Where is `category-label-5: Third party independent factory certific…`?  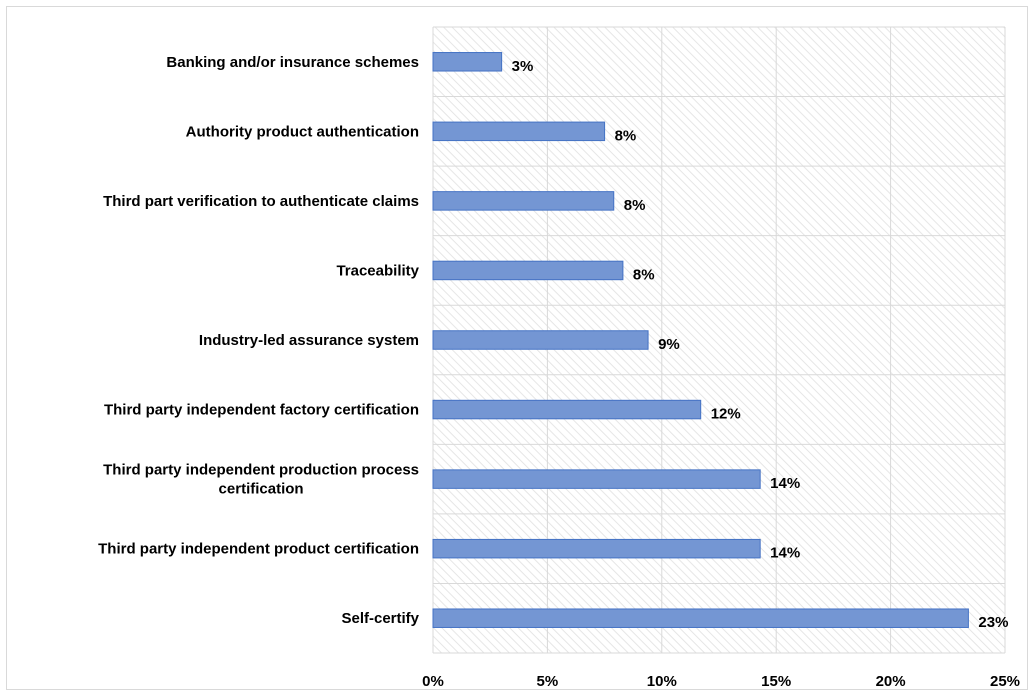
category-label-5: Third party independent factory certific… is located at coordinates (261, 410).